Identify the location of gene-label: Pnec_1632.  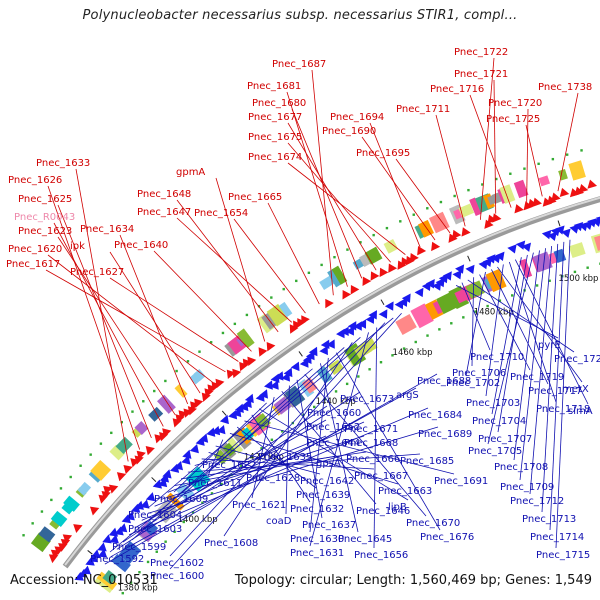
(317, 509).